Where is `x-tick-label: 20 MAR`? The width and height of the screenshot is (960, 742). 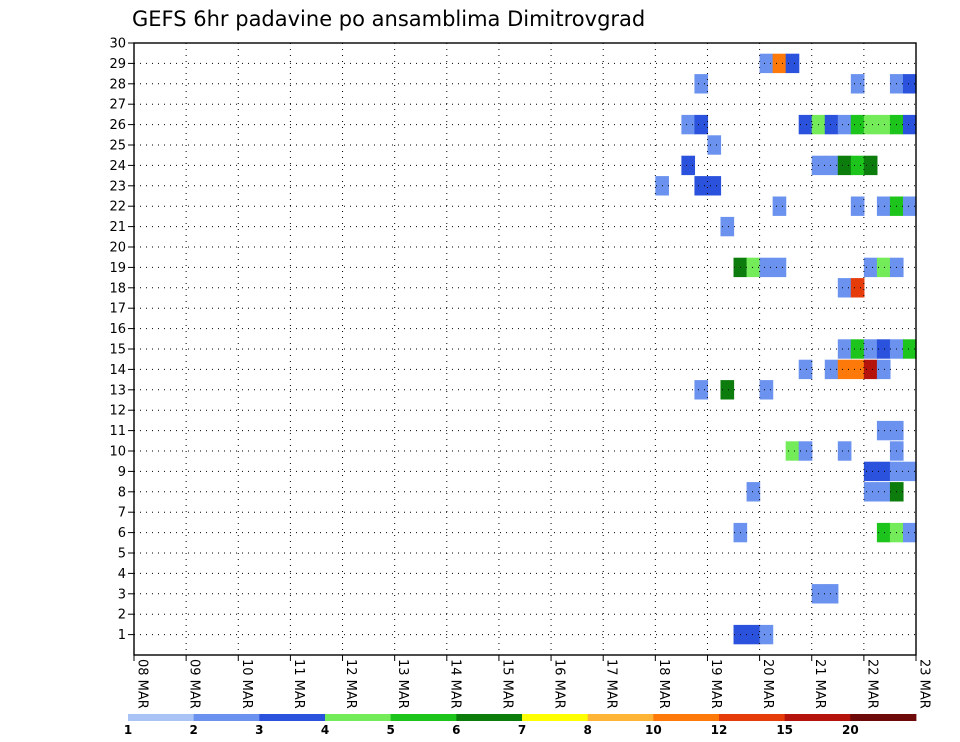 x-tick-label: 20 MAR is located at coordinates (767, 684).